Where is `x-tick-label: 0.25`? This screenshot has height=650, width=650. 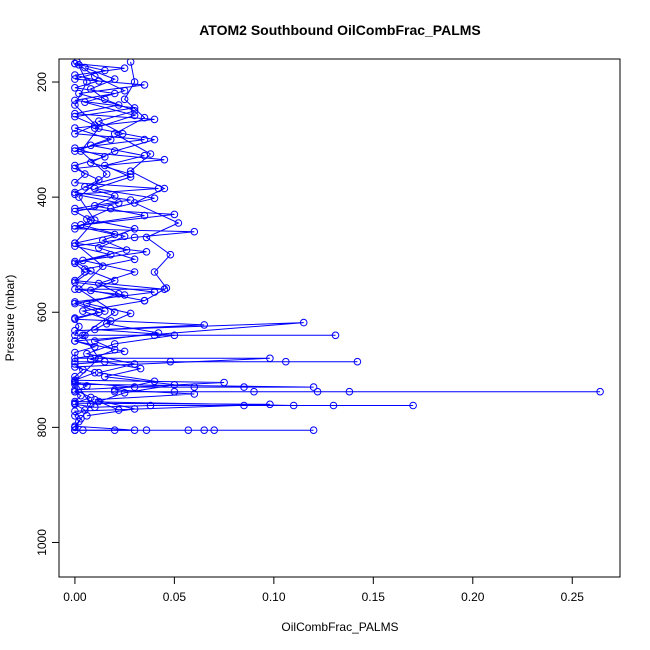
x-tick-label: 0.25 is located at coordinates (573, 597).